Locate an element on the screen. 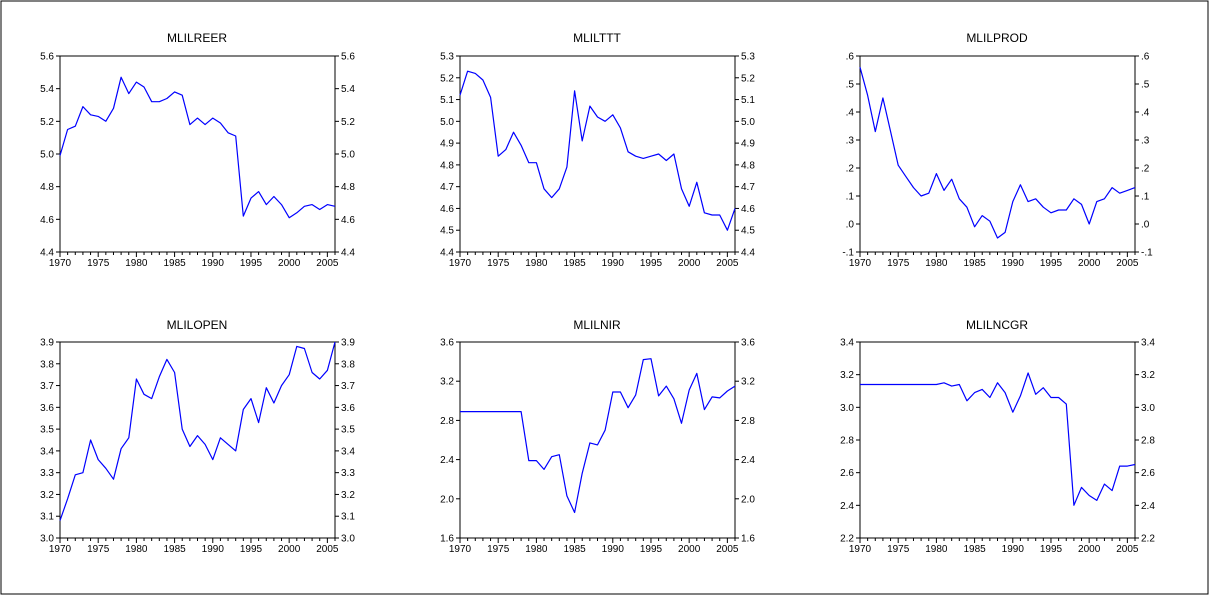 The height and width of the screenshot is (595, 1209). y-tick-label-left: 1.6 is located at coordinates (447, 539).